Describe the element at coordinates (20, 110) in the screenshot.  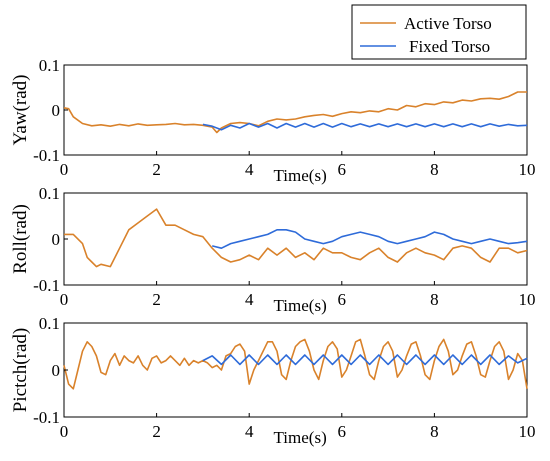
I see `y-axis-label: Yaw(rad)` at that location.